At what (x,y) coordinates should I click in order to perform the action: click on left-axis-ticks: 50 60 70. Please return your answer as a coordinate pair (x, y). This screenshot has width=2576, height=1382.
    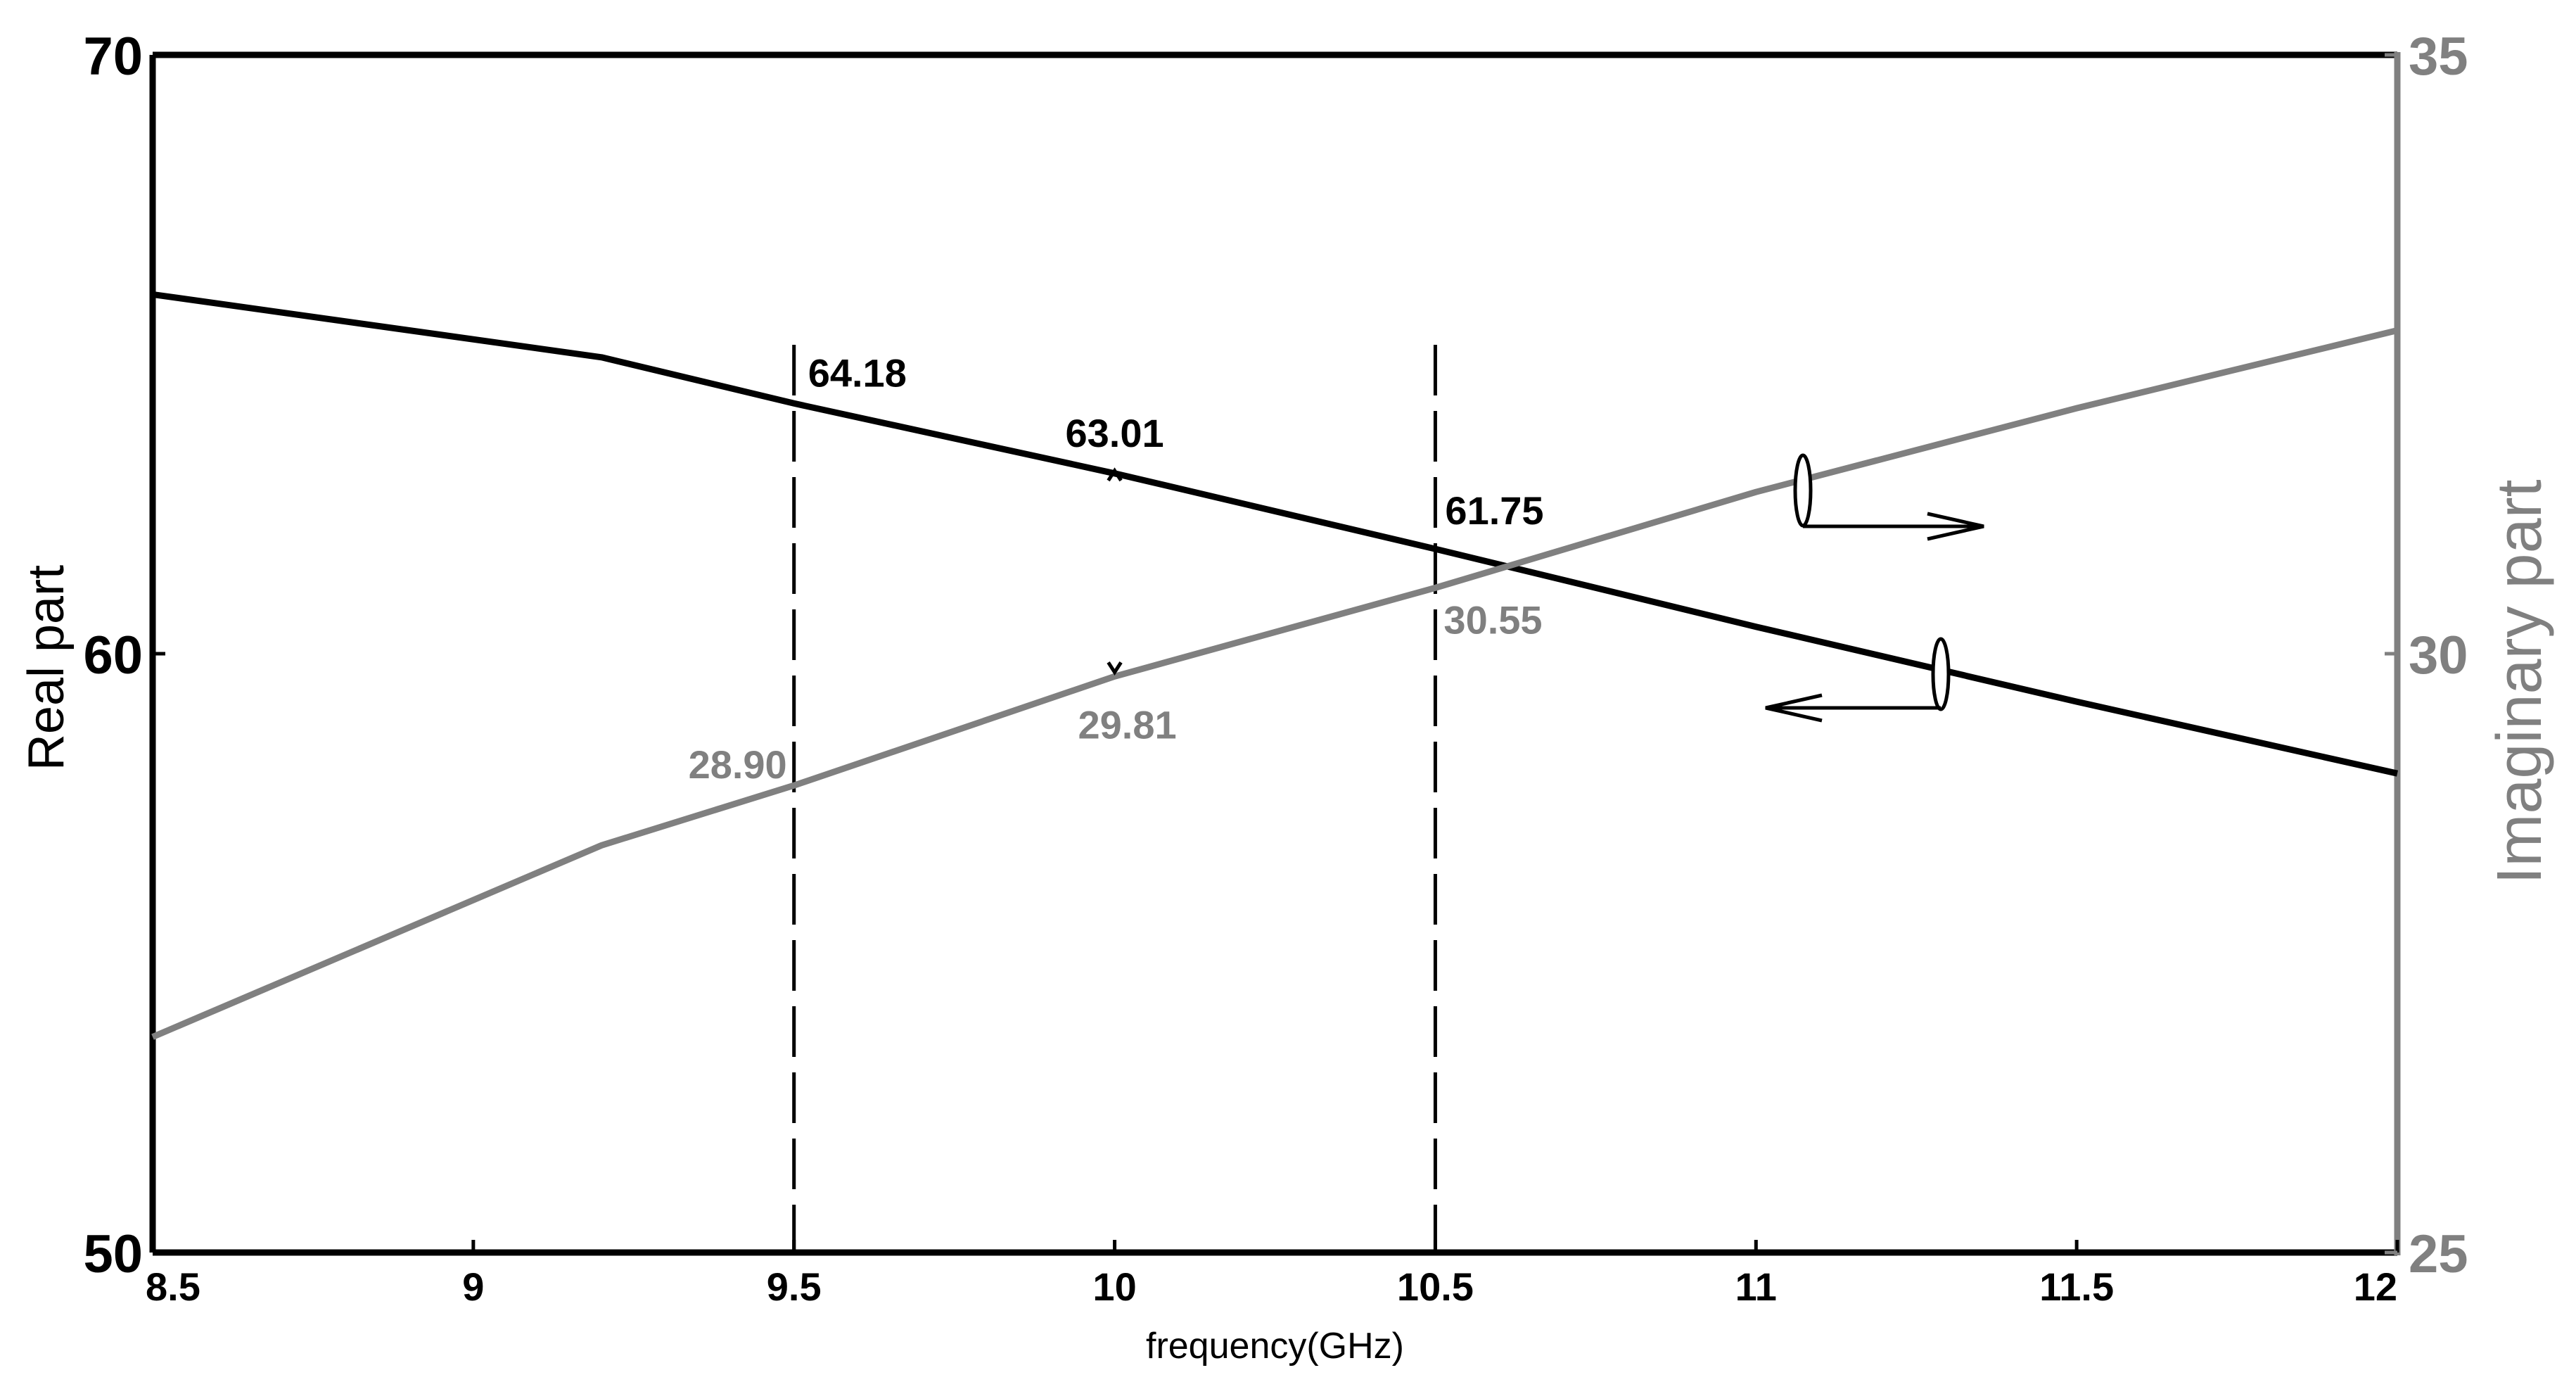
    Looking at the image, I should click on (124, 655).